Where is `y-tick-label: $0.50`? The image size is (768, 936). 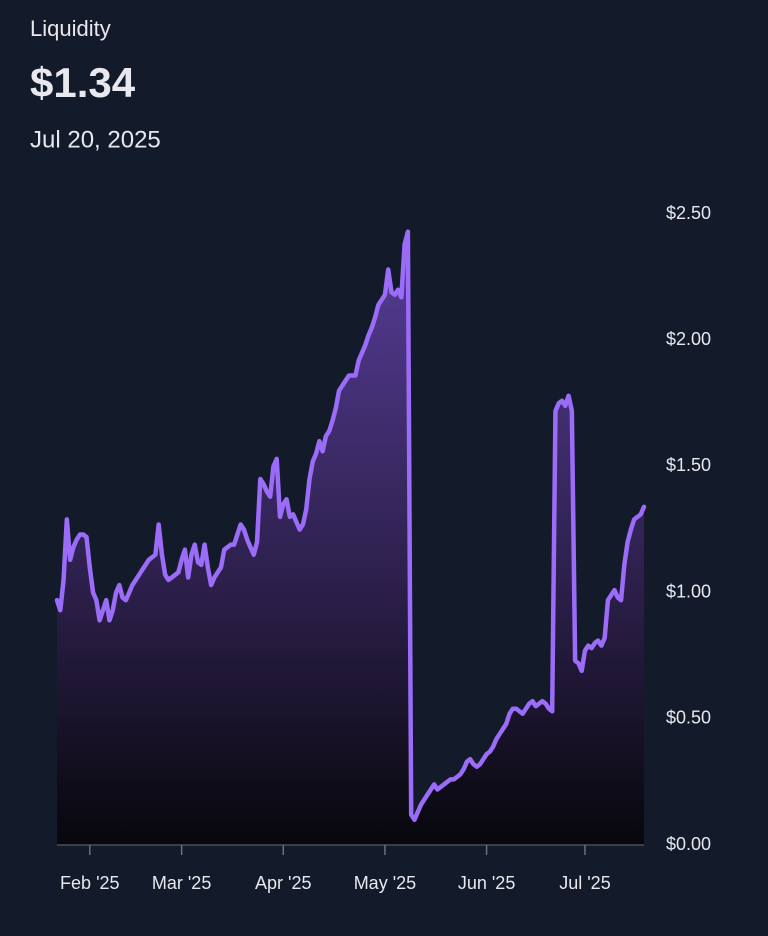 y-tick-label: $0.50 is located at coordinates (688, 718).